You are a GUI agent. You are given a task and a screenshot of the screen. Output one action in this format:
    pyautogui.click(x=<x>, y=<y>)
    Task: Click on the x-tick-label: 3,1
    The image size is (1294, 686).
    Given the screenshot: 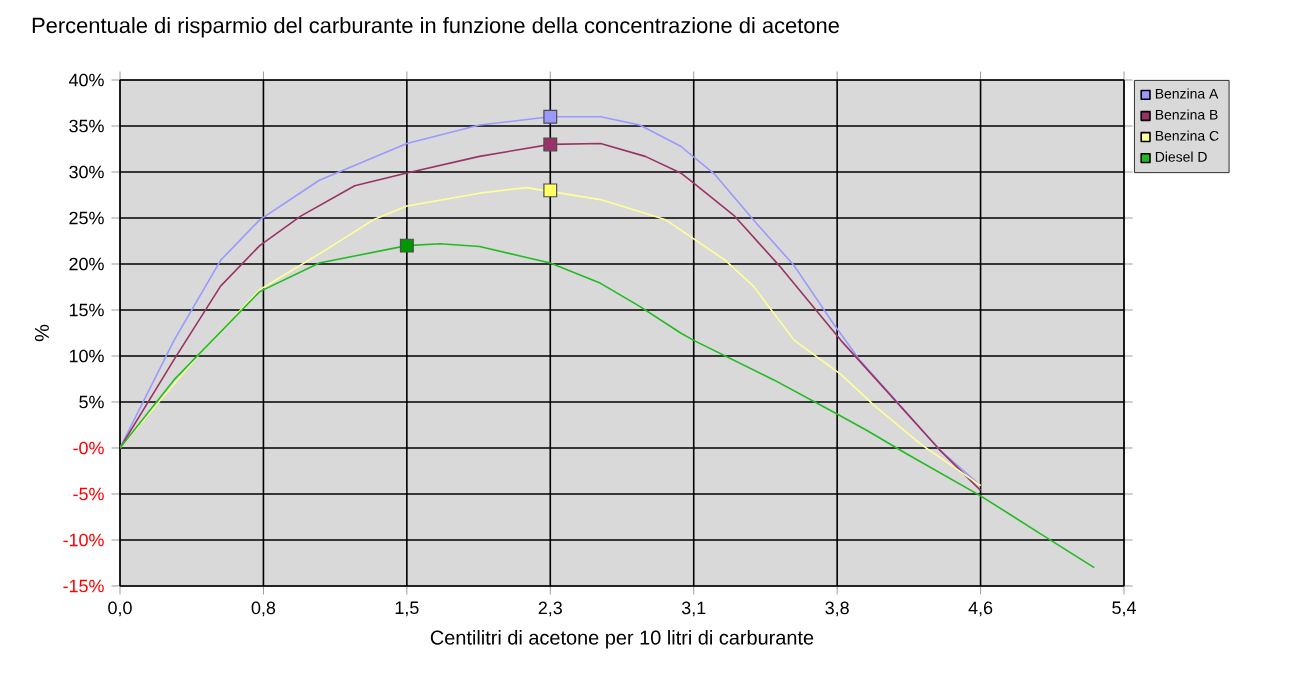 What is the action you would take?
    pyautogui.click(x=693, y=609)
    